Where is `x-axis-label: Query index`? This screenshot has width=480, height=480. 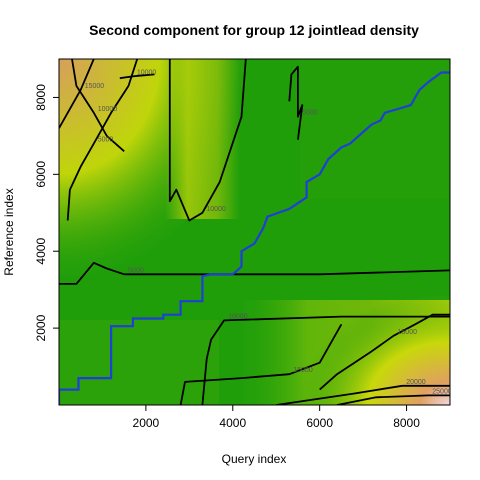 x-axis-label: Query index is located at coordinates (254, 459).